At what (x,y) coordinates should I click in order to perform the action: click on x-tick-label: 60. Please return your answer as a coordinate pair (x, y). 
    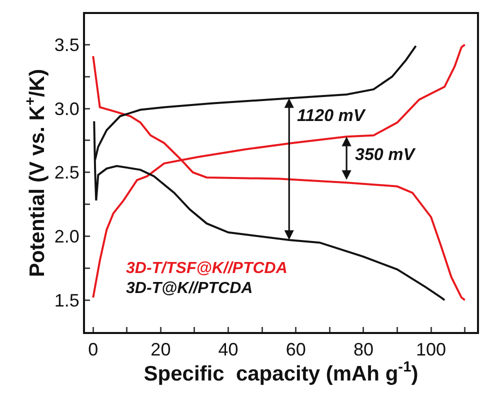
    Looking at the image, I should click on (296, 350).